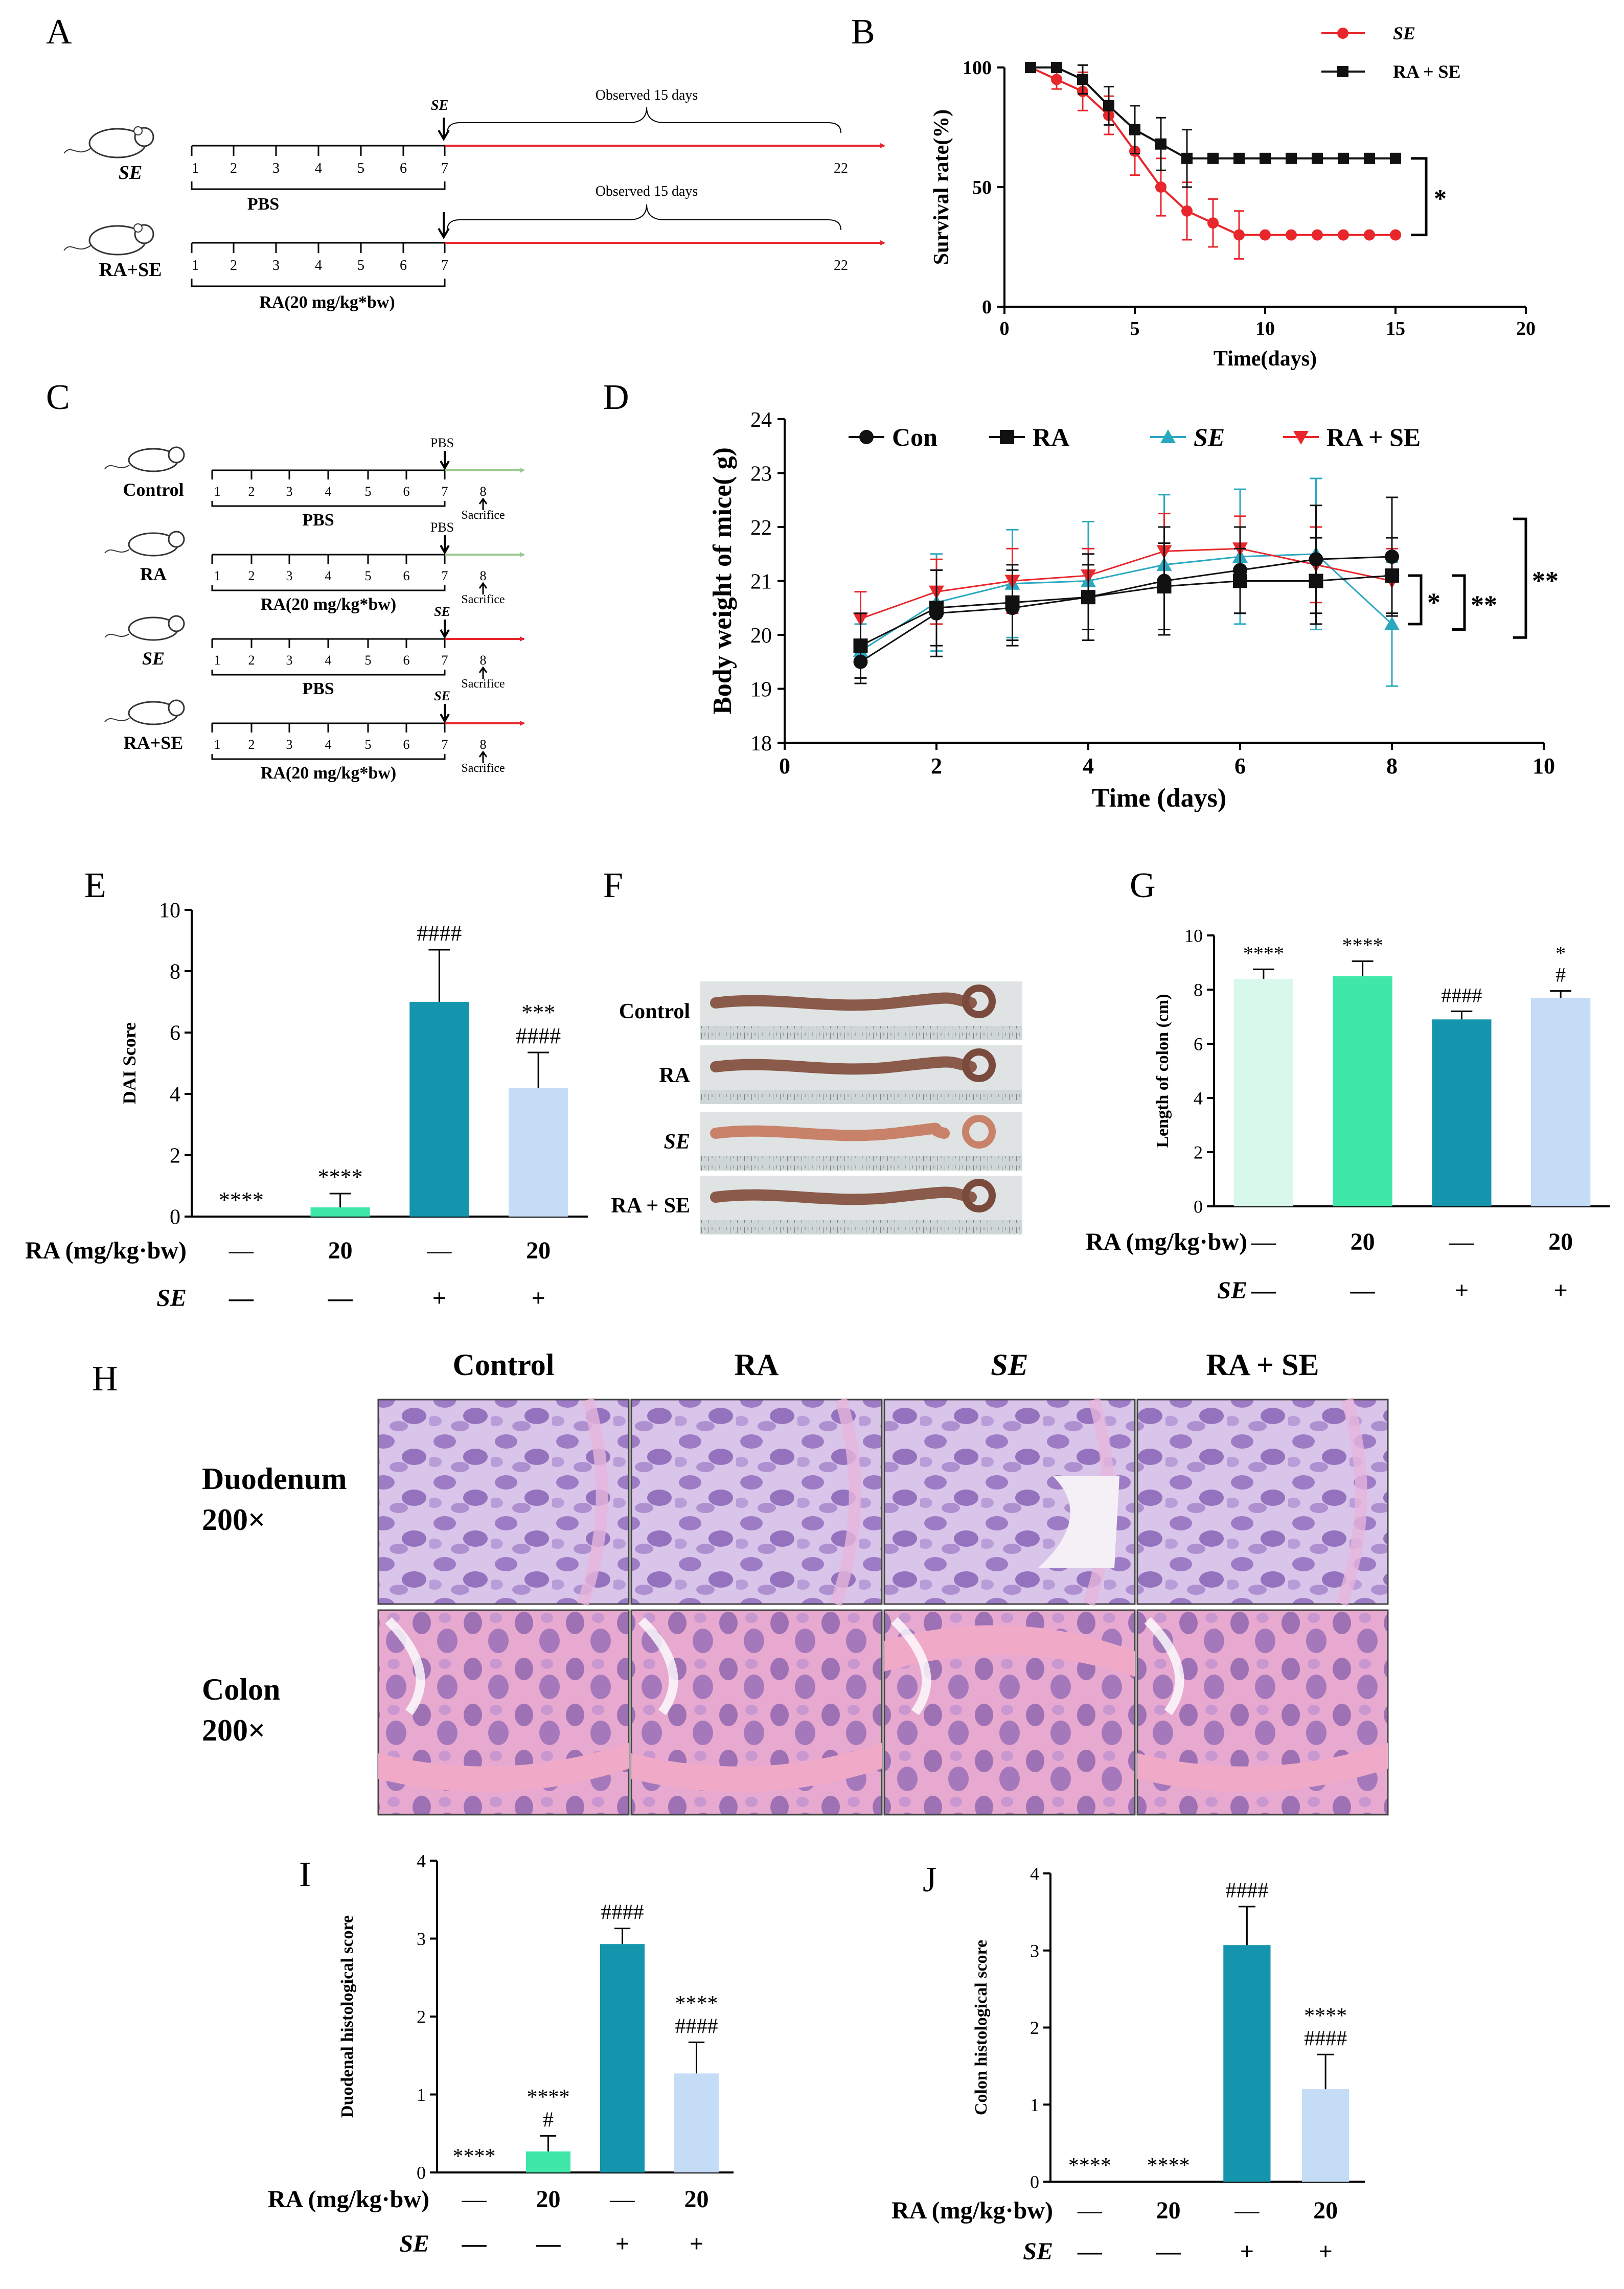  What do you see at coordinates (442, 527) in the screenshot?
I see `challenge-marker: PBS` at bounding box center [442, 527].